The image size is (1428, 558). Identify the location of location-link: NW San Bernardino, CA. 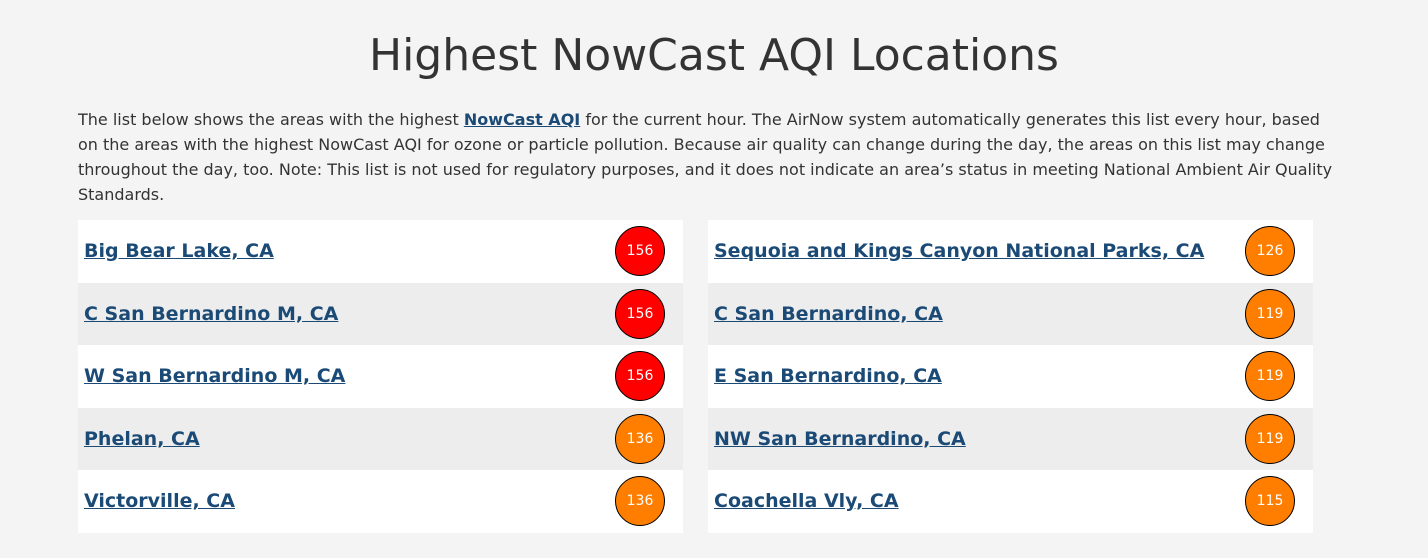
(840, 438).